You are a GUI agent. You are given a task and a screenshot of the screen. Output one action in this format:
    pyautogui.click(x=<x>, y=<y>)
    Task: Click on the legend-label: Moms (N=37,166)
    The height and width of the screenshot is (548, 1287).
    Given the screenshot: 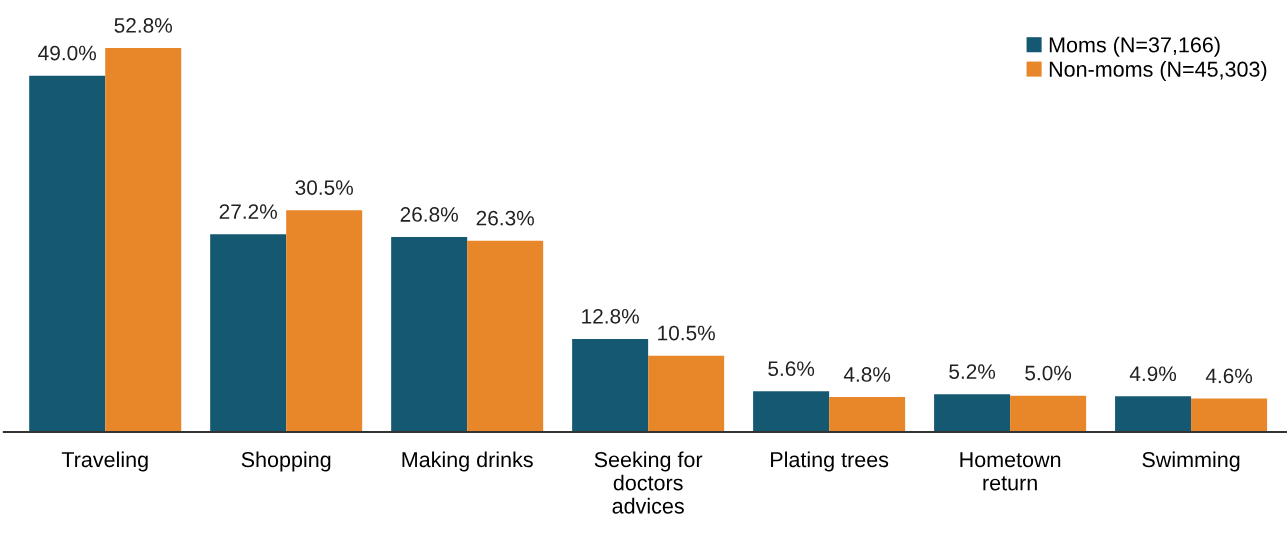 What is the action you would take?
    pyautogui.click(x=1134, y=46)
    